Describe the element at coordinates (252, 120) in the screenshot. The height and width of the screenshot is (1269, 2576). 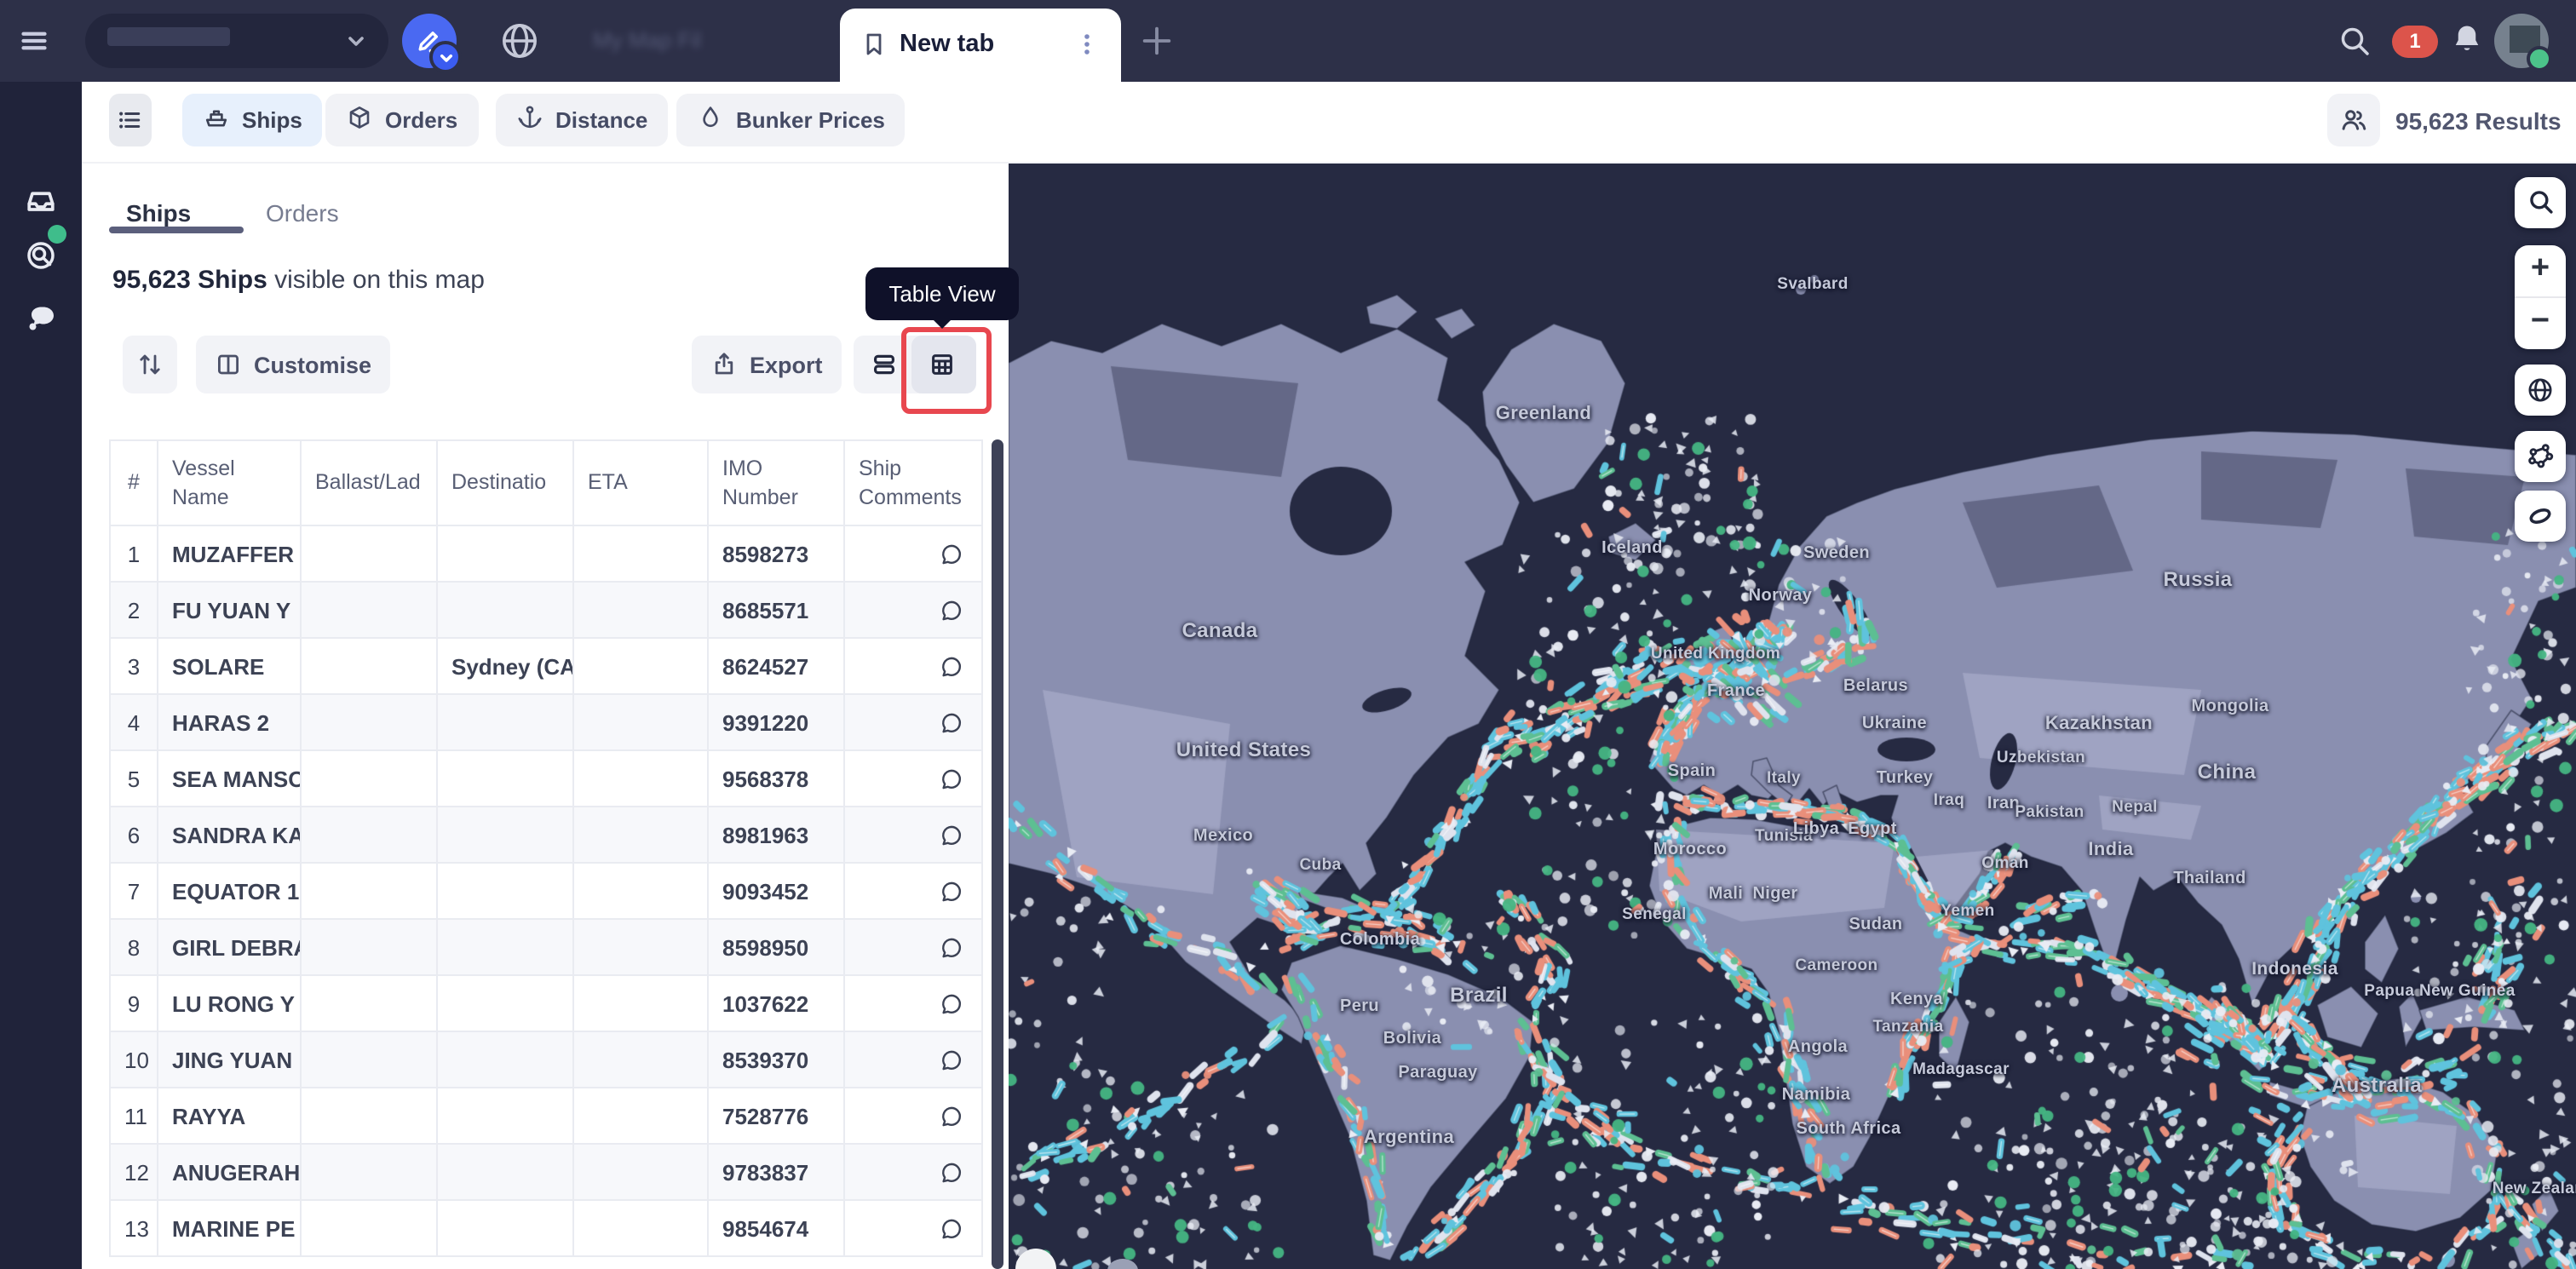
I see `toolbar-button-ships: Ships` at that location.